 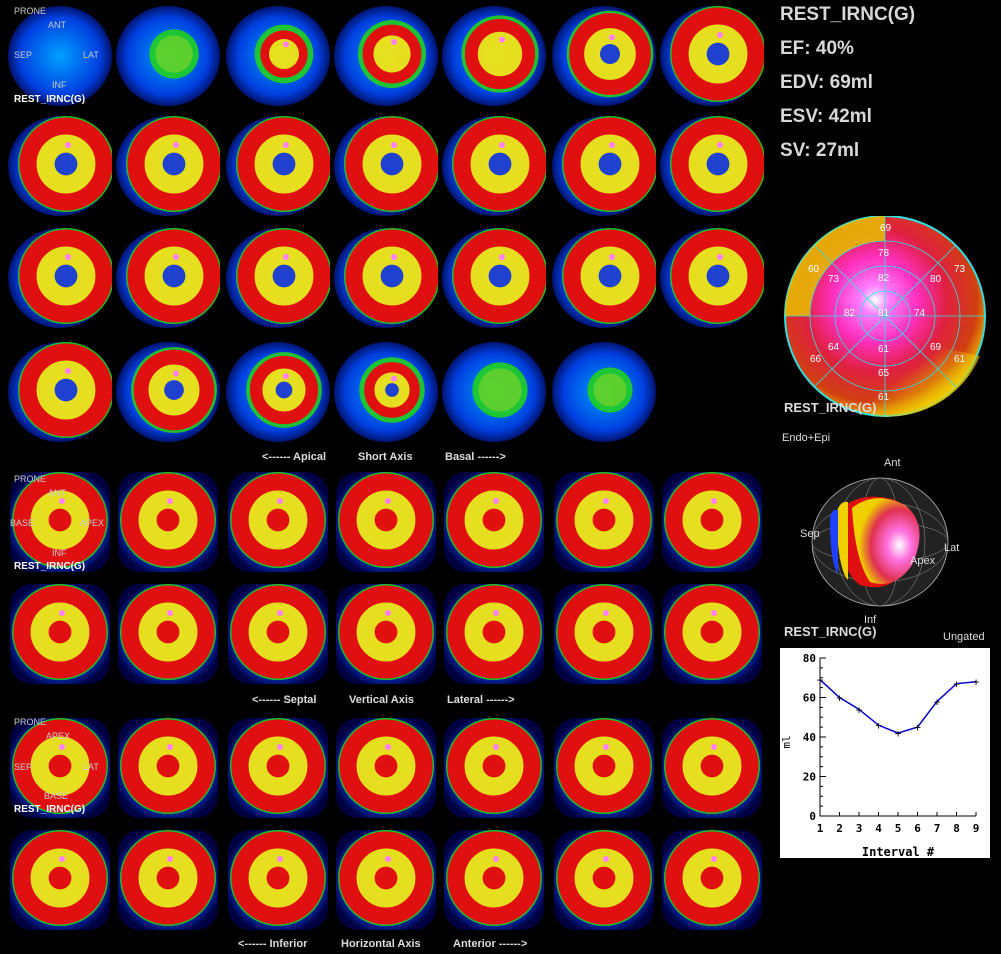 What do you see at coordinates (809, 698) in the screenshot?
I see `y-tick-label: 60` at bounding box center [809, 698].